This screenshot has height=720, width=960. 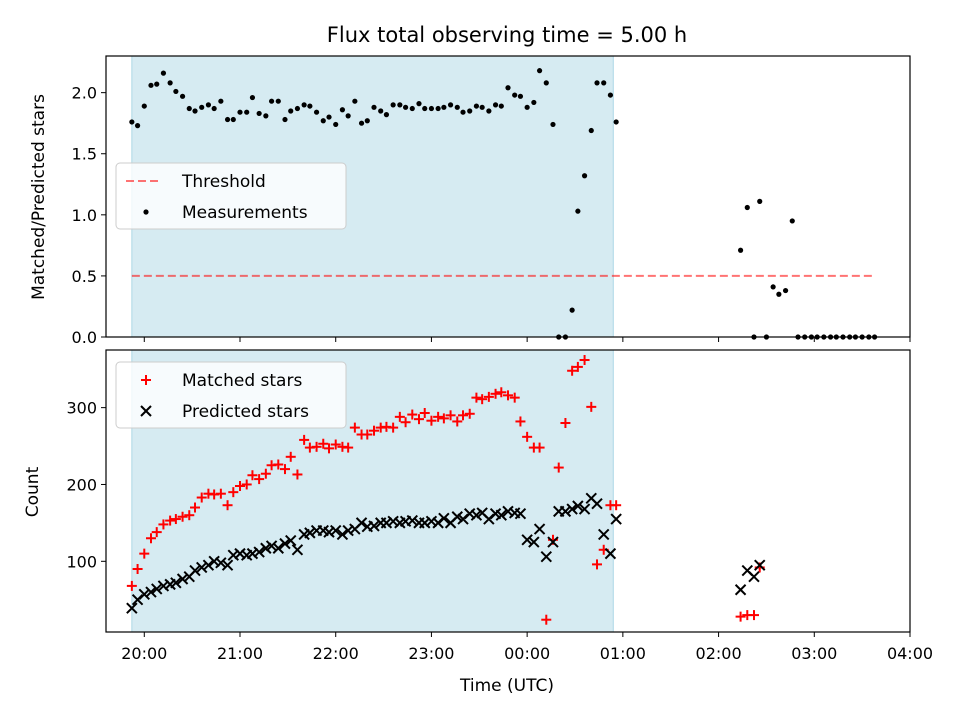 I want to click on y-tick-label: 100, so click(x=81, y=561).